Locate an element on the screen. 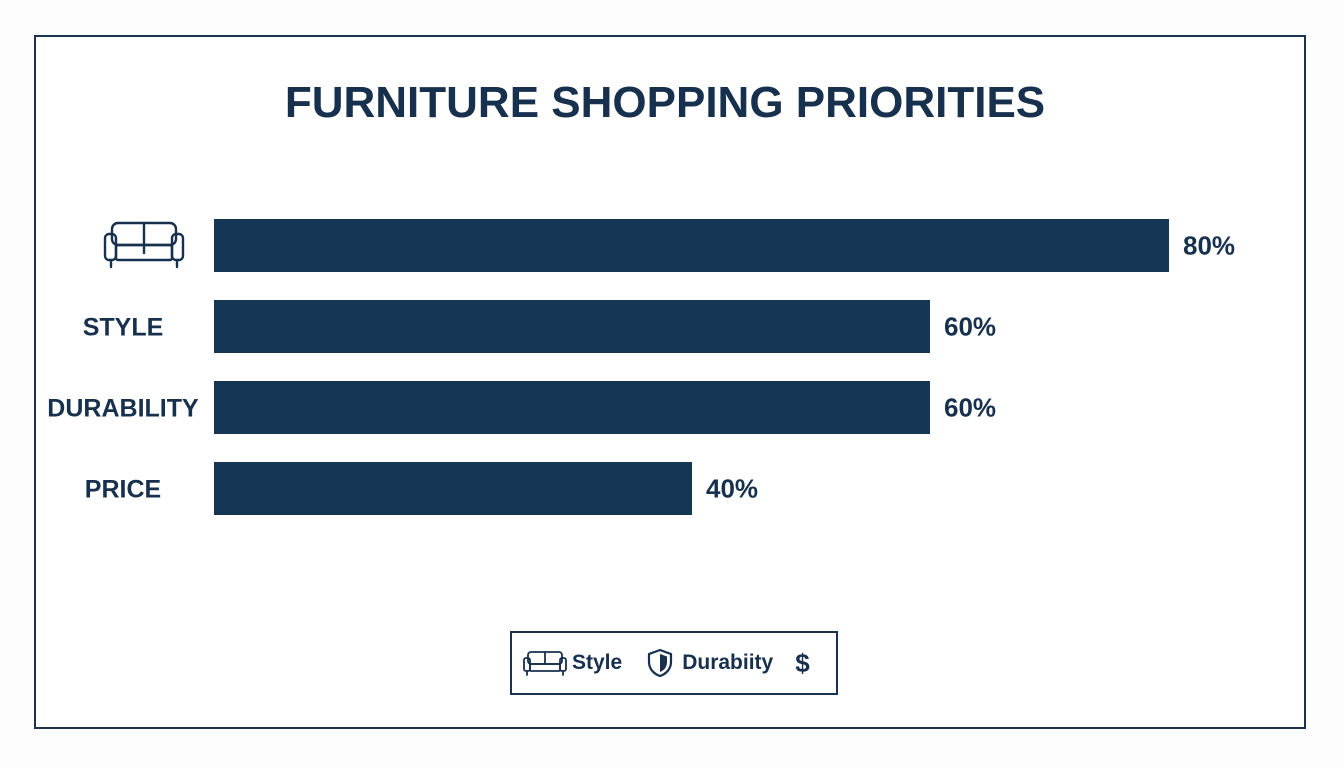 This screenshot has width=1344, height=768. category-label: DURABILITY is located at coordinates (123, 409).